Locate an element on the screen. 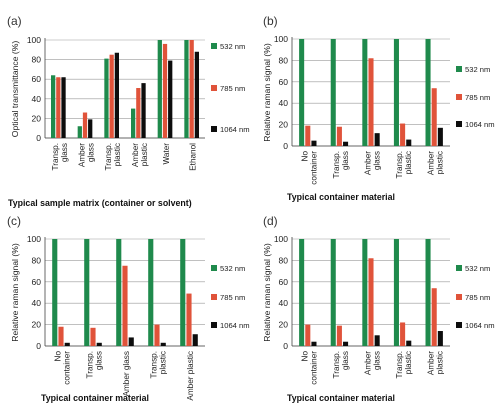 The height and width of the screenshot is (406, 500). x-category-label: Nocontainer is located at coordinates (309, 168).